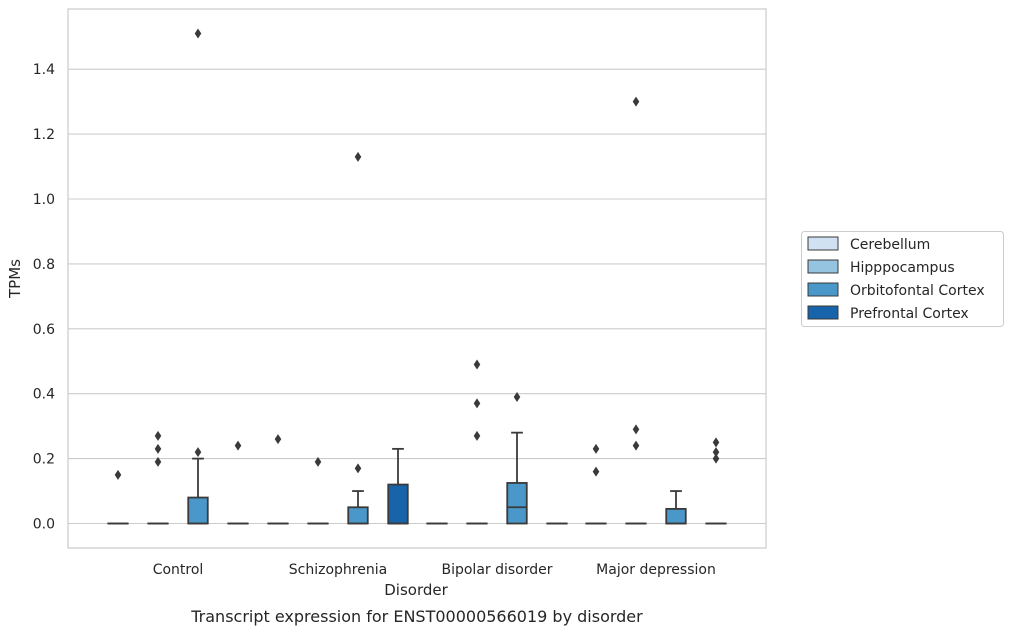 The image size is (1014, 638). Describe the element at coordinates (44, 70) in the screenshot. I see `y-tick-label: 1.4` at that location.